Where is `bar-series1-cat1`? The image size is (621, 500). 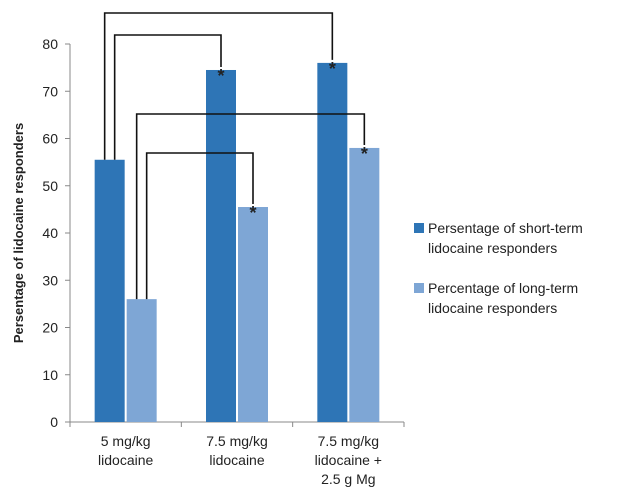 bar-series1-cat1 is located at coordinates (109, 290).